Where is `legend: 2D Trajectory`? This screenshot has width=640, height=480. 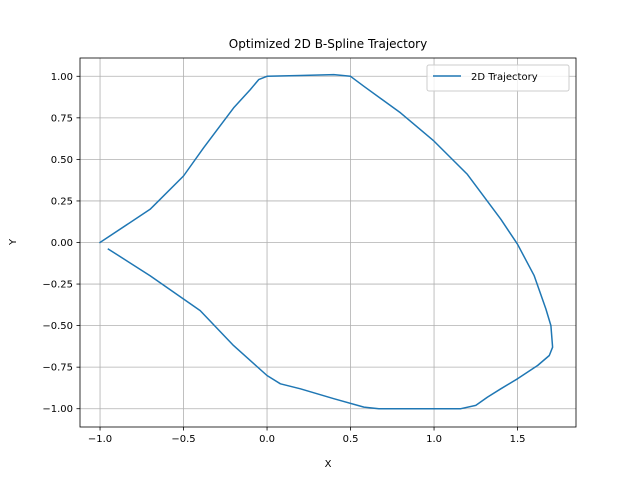 legend: 2D Trajectory is located at coordinates (498, 78).